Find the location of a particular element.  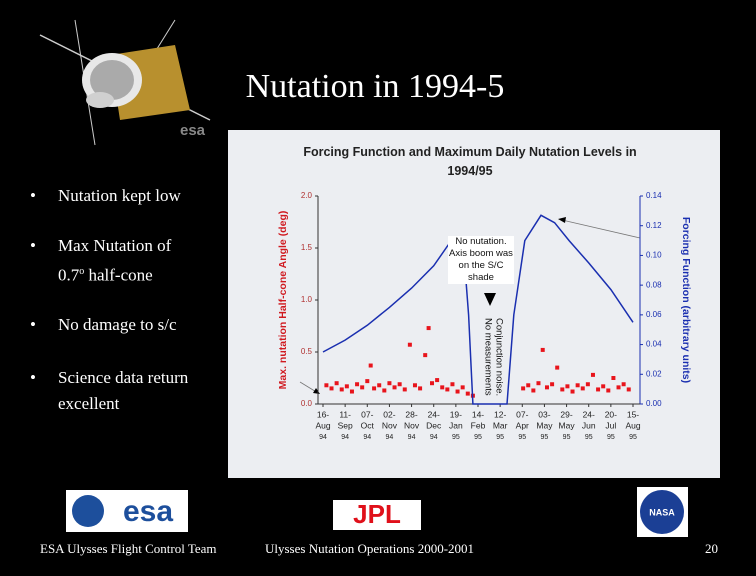

y-tick-label: 0.0 is located at coordinates (307, 403).